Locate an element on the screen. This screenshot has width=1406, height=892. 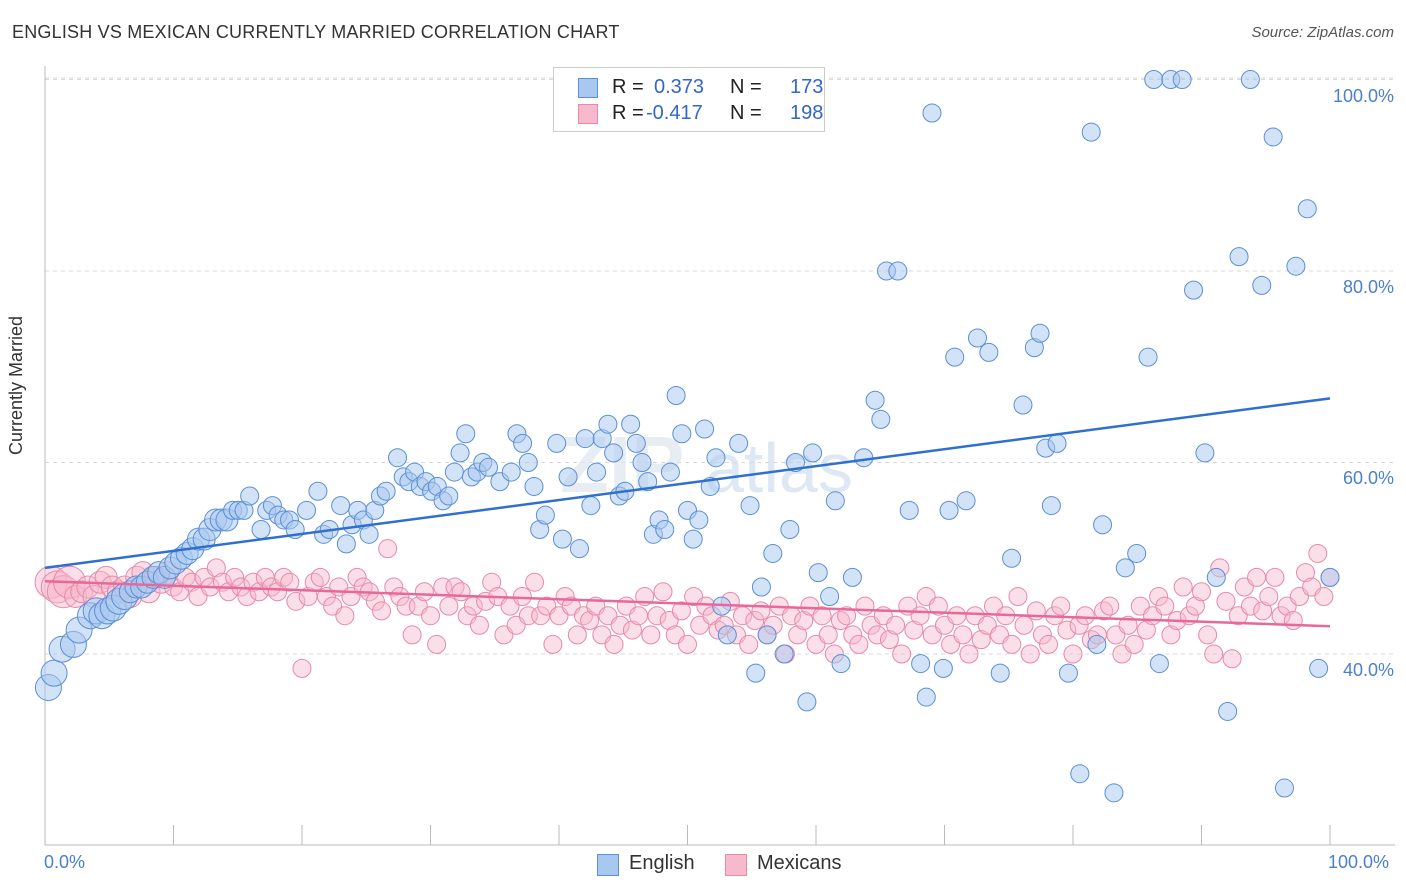
english-legend-label: English is located at coordinates (662, 863).